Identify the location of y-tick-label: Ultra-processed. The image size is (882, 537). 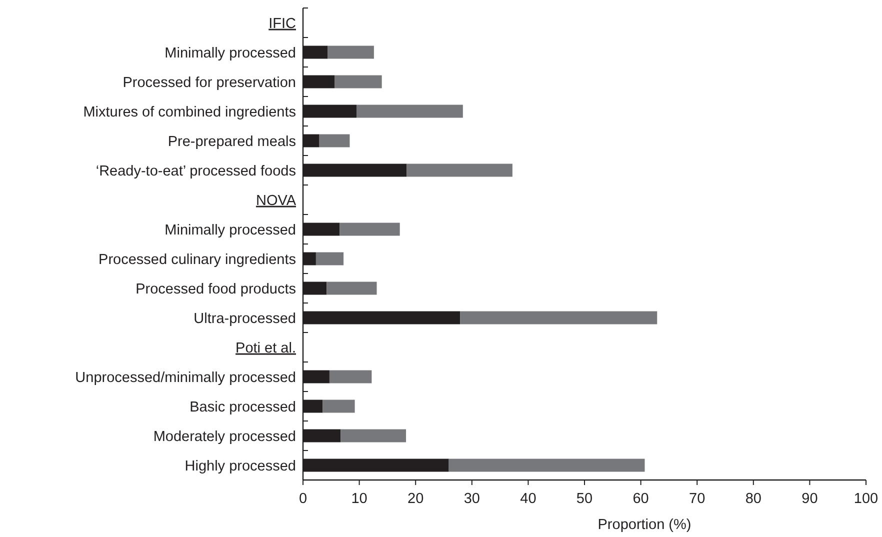
(245, 318).